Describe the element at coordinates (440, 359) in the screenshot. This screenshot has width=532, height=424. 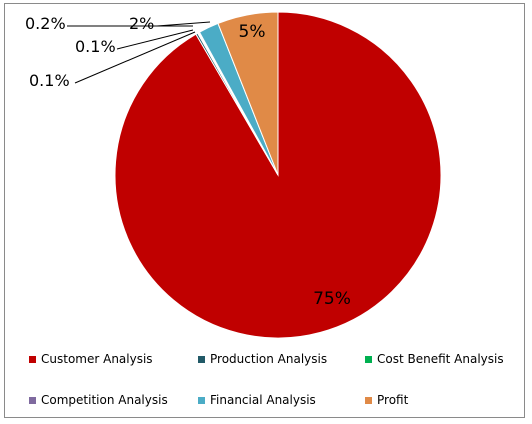
I see `legend-label: Cost Benefit Analysis` at that location.